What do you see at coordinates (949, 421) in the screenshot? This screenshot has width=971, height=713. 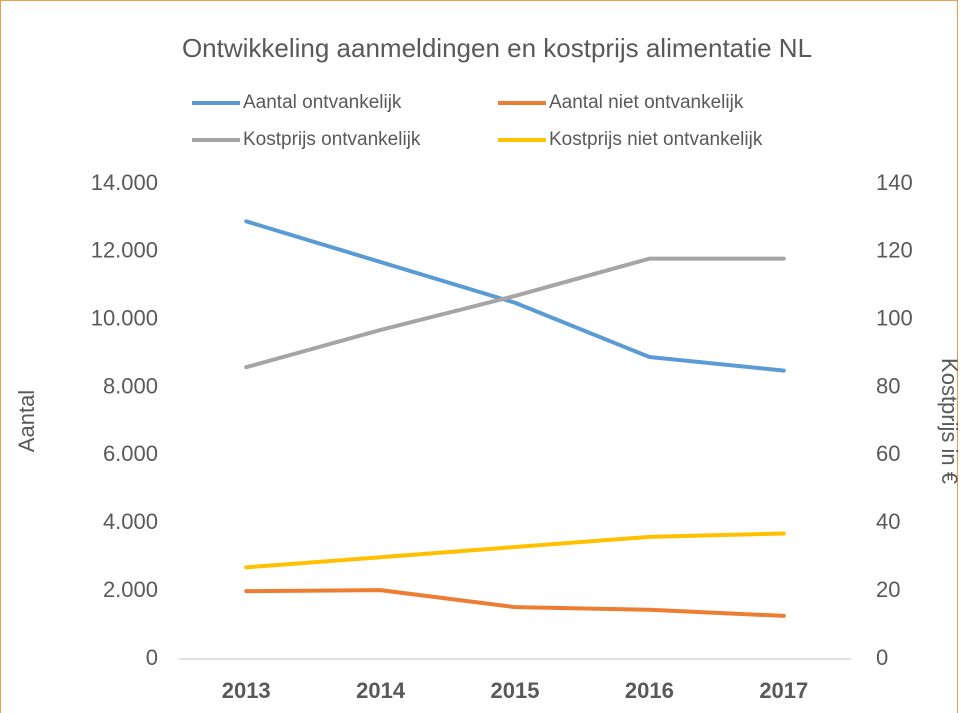 I see `y2-axis-label: Kostprijs in €` at bounding box center [949, 421].